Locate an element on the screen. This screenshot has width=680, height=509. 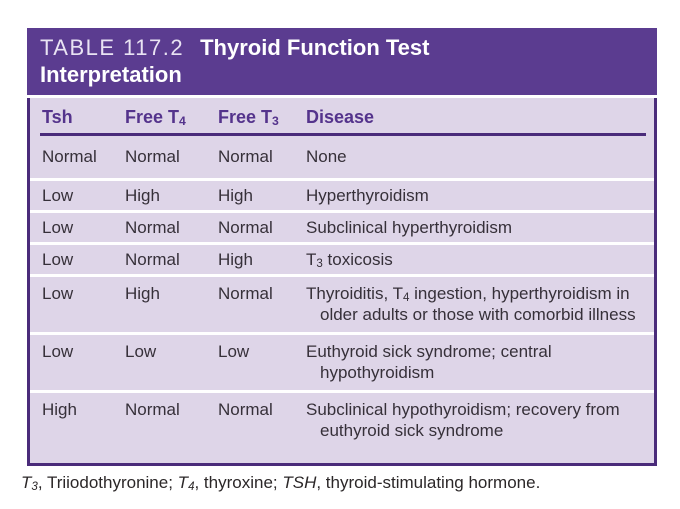
text-segment: Disease is located at coordinates (340, 117).